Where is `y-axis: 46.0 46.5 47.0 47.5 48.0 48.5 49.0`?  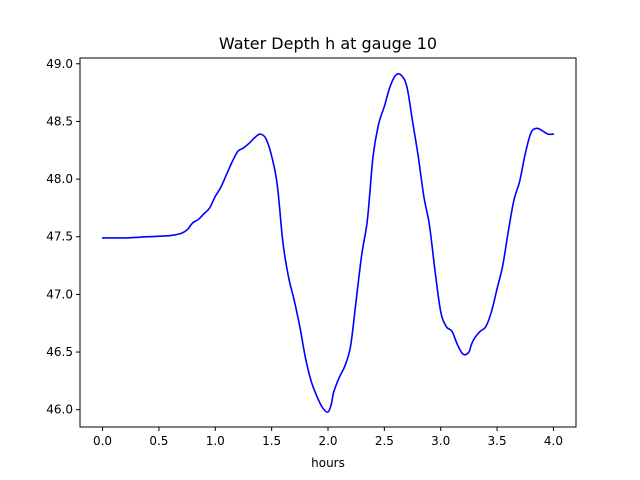 y-axis: 46.0 46.5 47.0 47.5 48.0 48.5 49.0 is located at coordinates (63, 237).